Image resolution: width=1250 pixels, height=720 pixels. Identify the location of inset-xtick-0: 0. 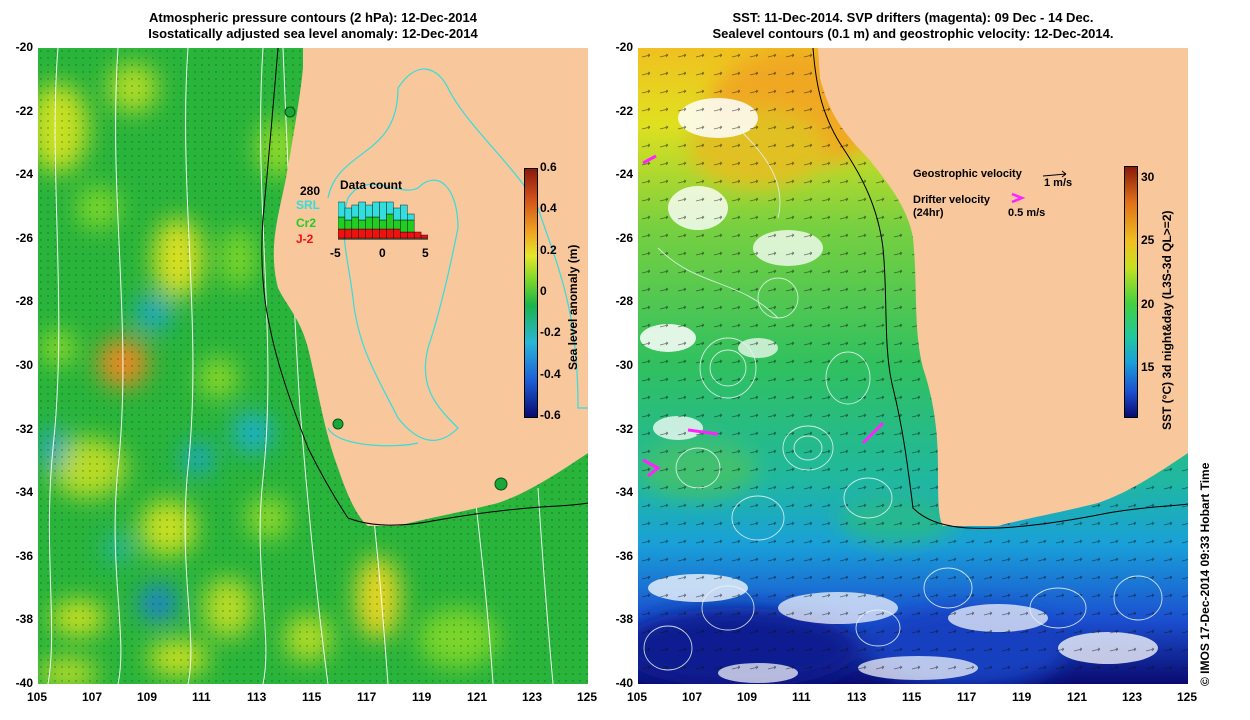
(382, 253).